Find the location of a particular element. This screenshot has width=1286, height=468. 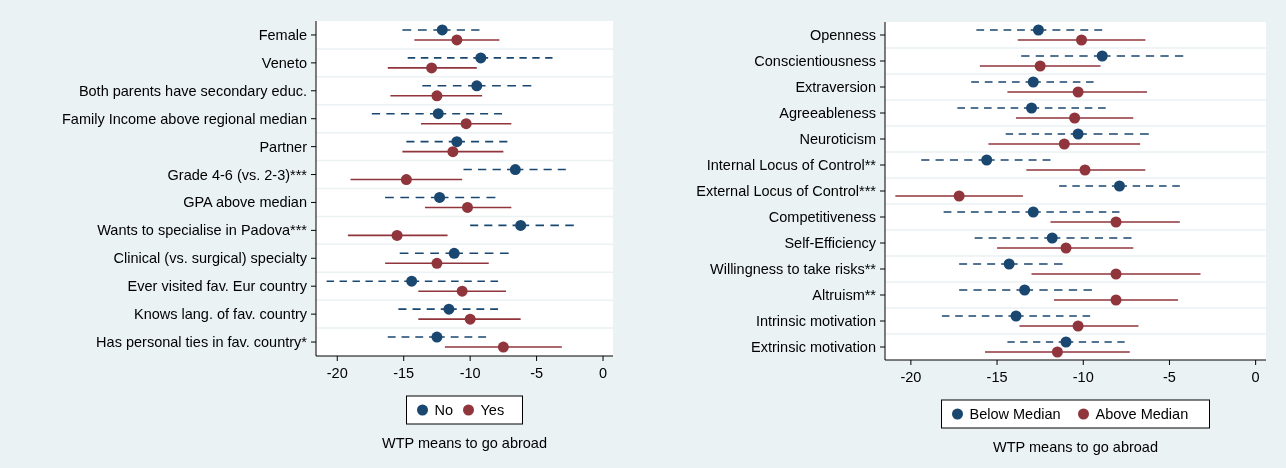

legend-label: Yes is located at coordinates (492, 410).